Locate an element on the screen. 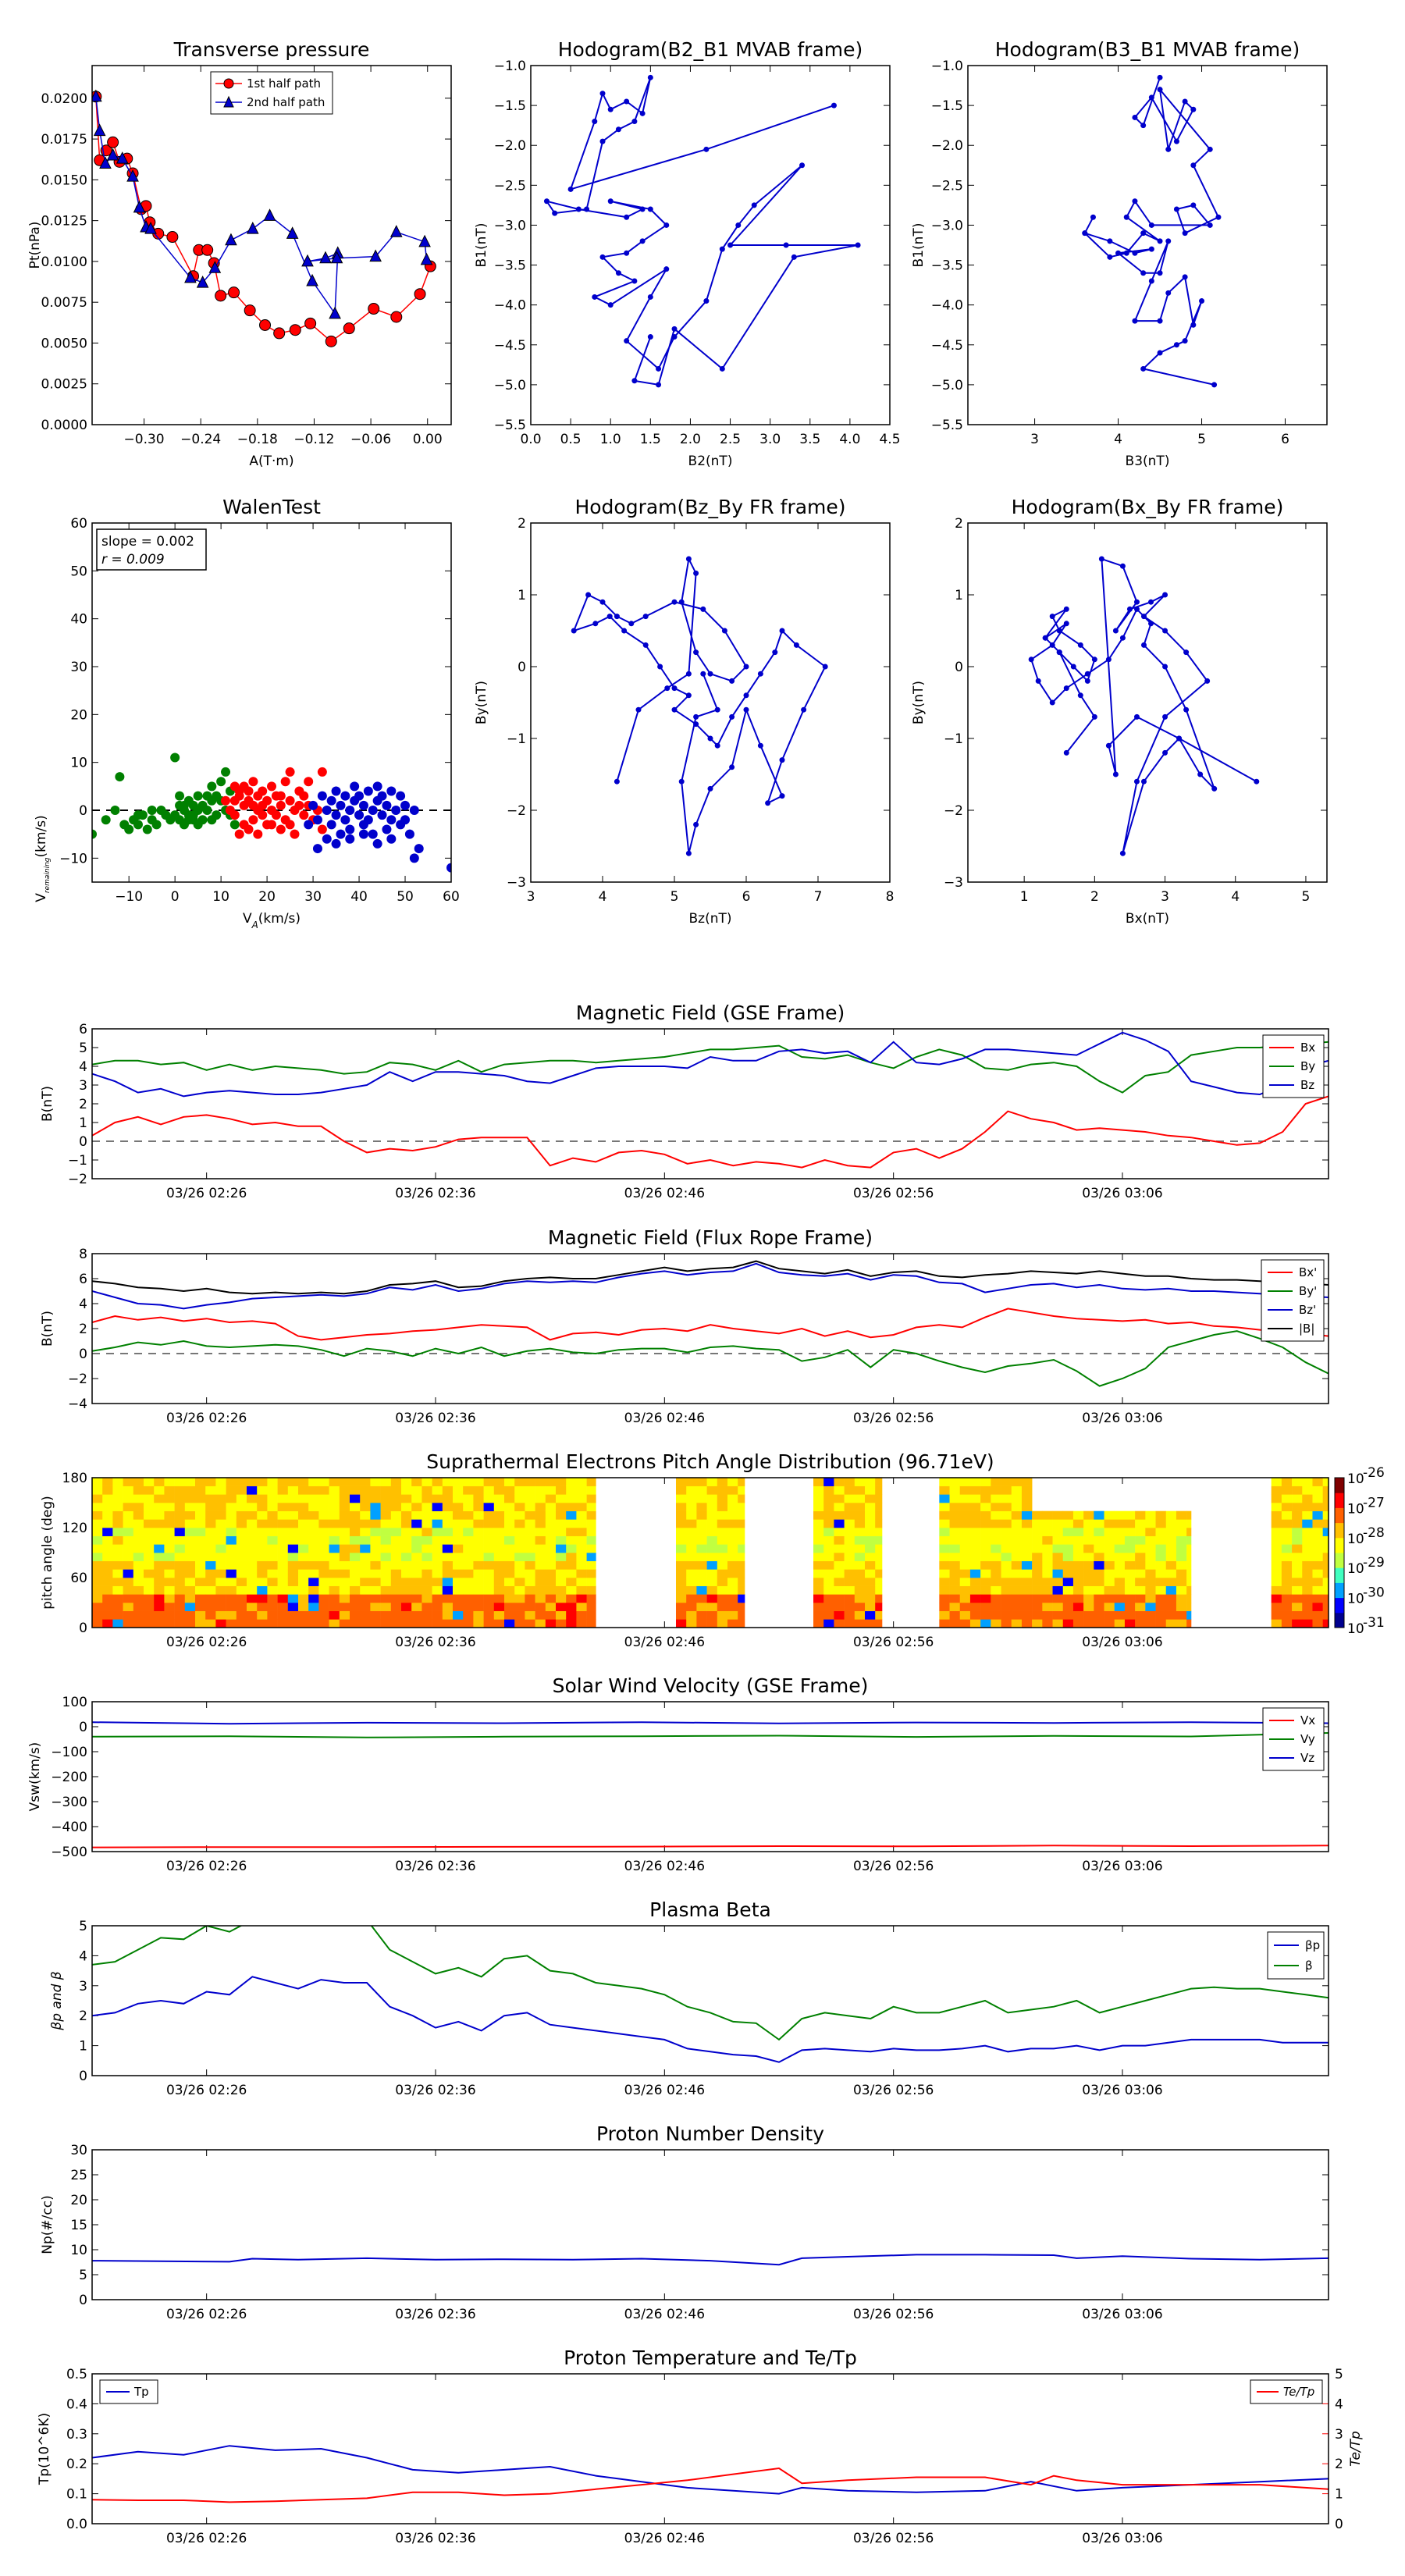  colorbar-tick-exponent: -27 is located at coordinates (1374, 1502).